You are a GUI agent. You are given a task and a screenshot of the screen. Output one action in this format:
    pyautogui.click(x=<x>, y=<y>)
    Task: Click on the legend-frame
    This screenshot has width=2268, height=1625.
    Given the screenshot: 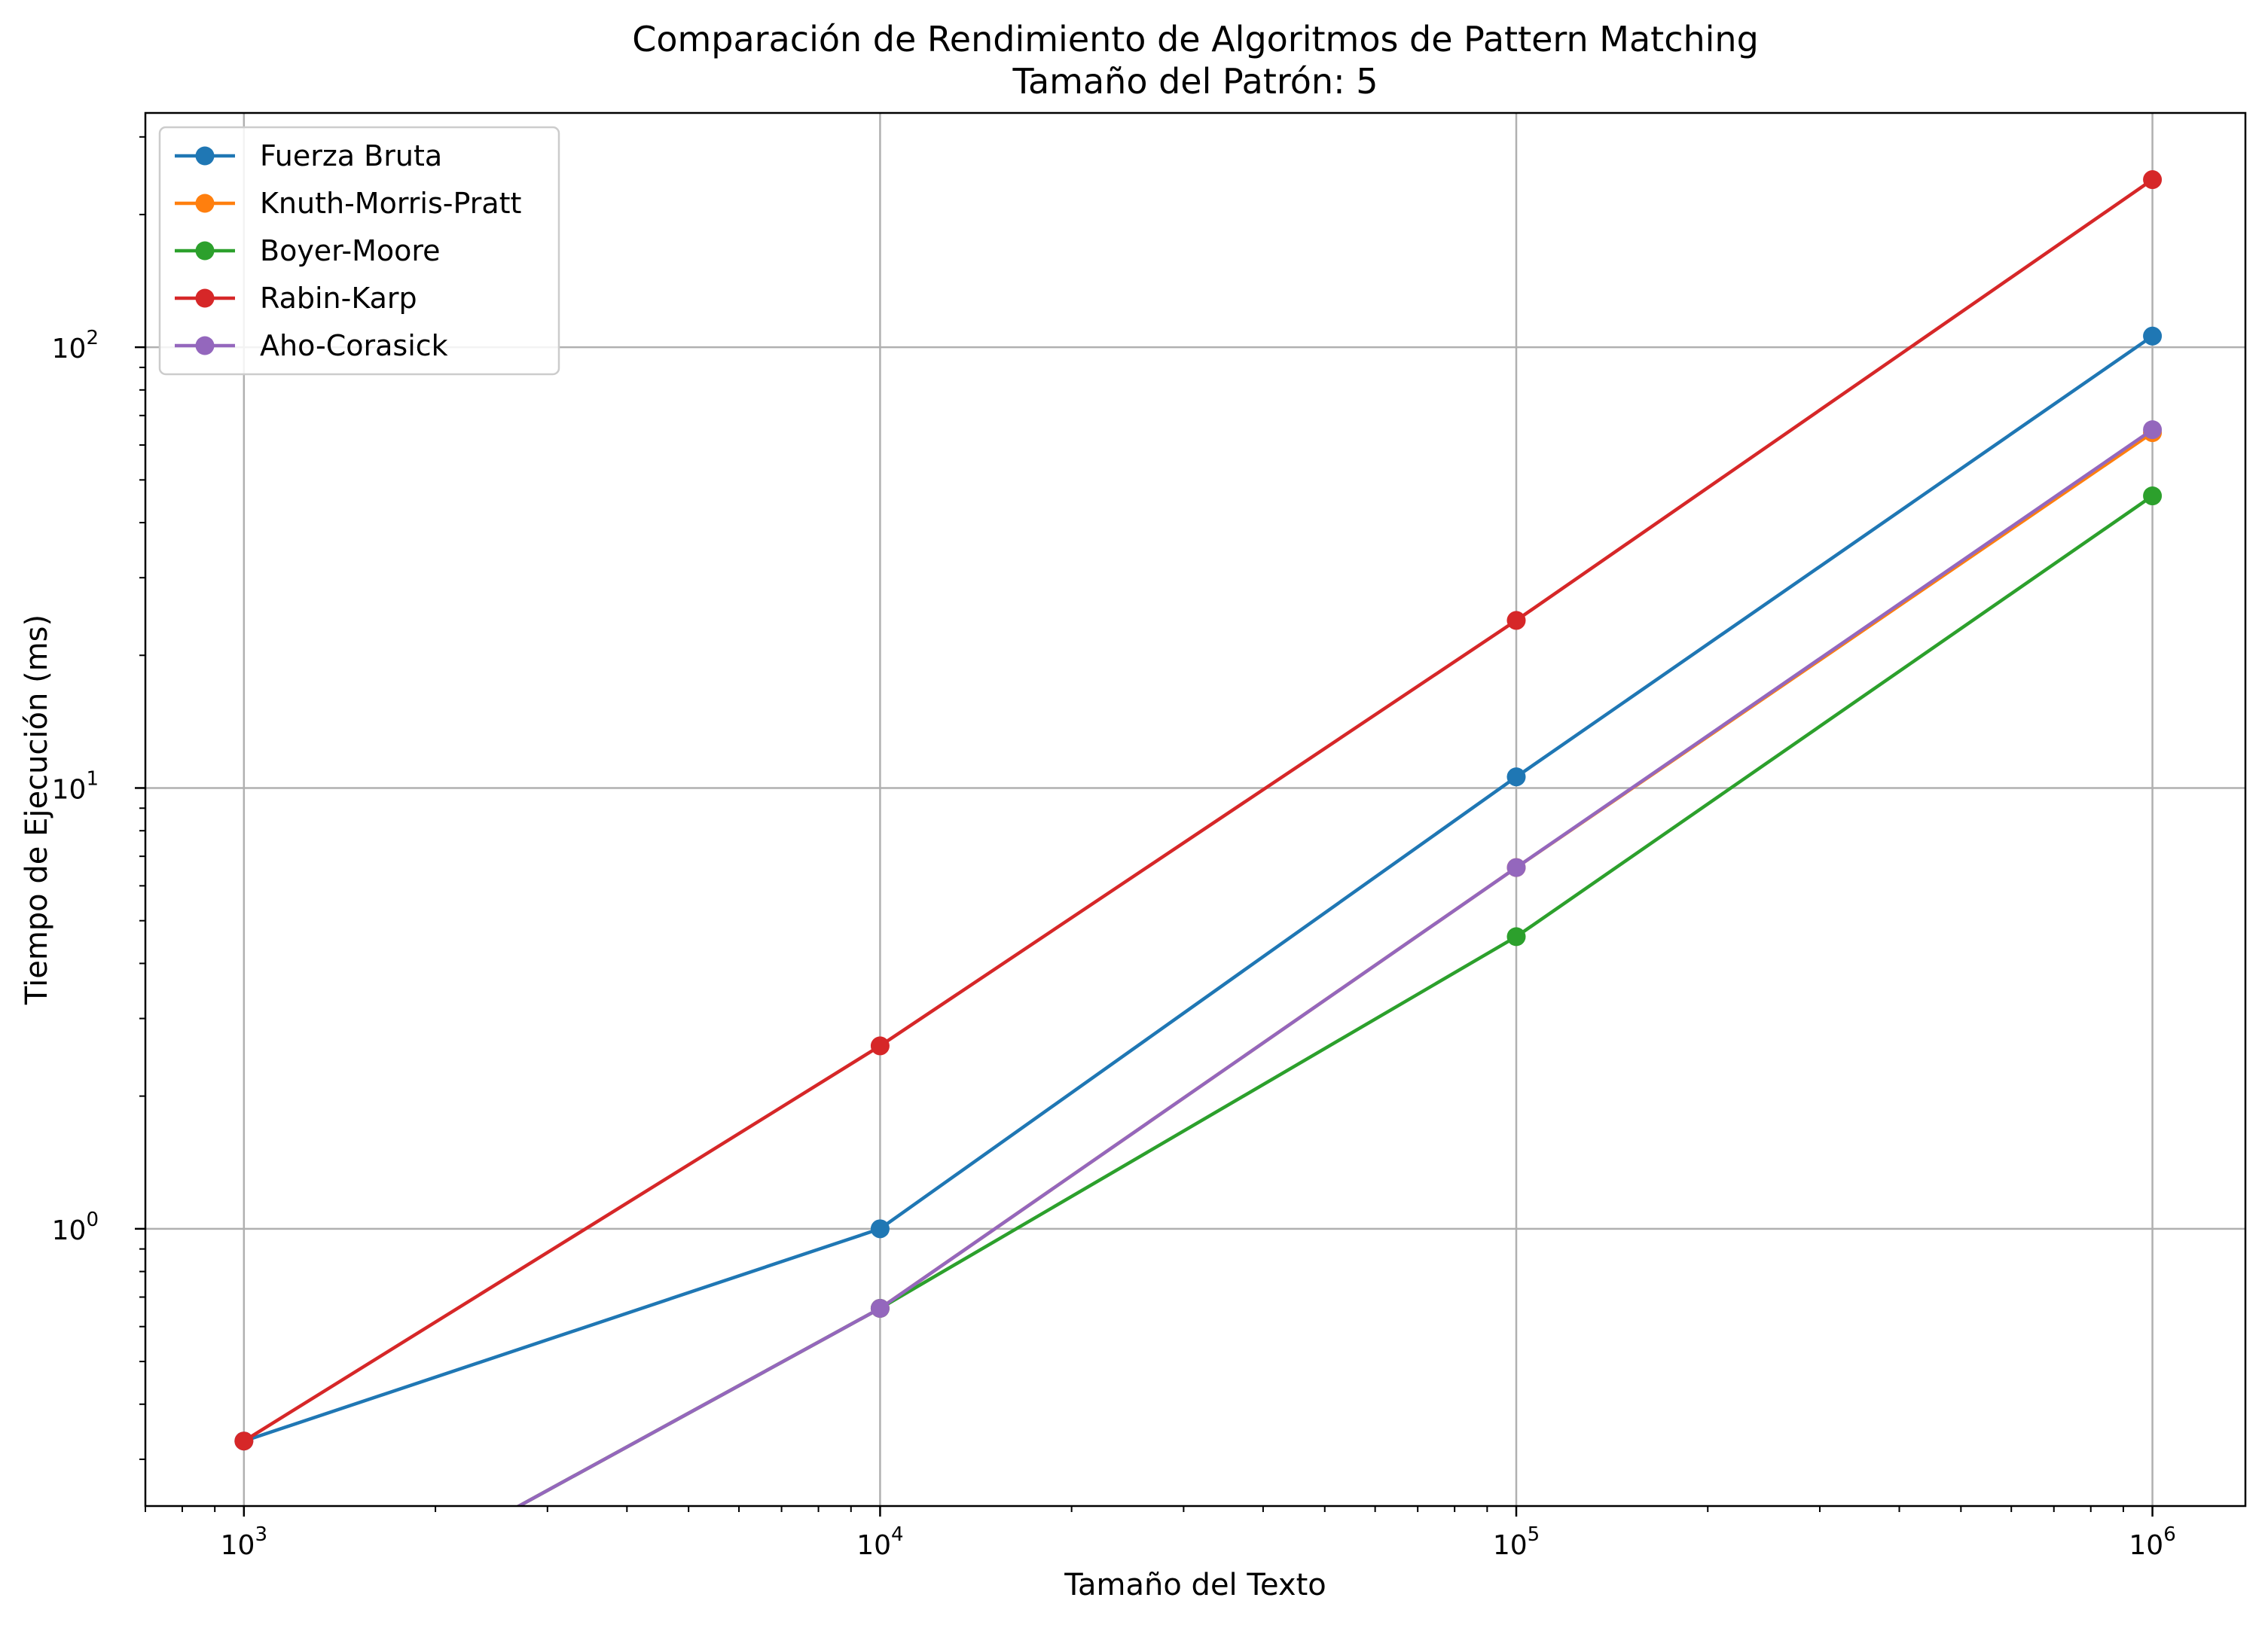 What is the action you would take?
    pyautogui.click(x=359, y=251)
    